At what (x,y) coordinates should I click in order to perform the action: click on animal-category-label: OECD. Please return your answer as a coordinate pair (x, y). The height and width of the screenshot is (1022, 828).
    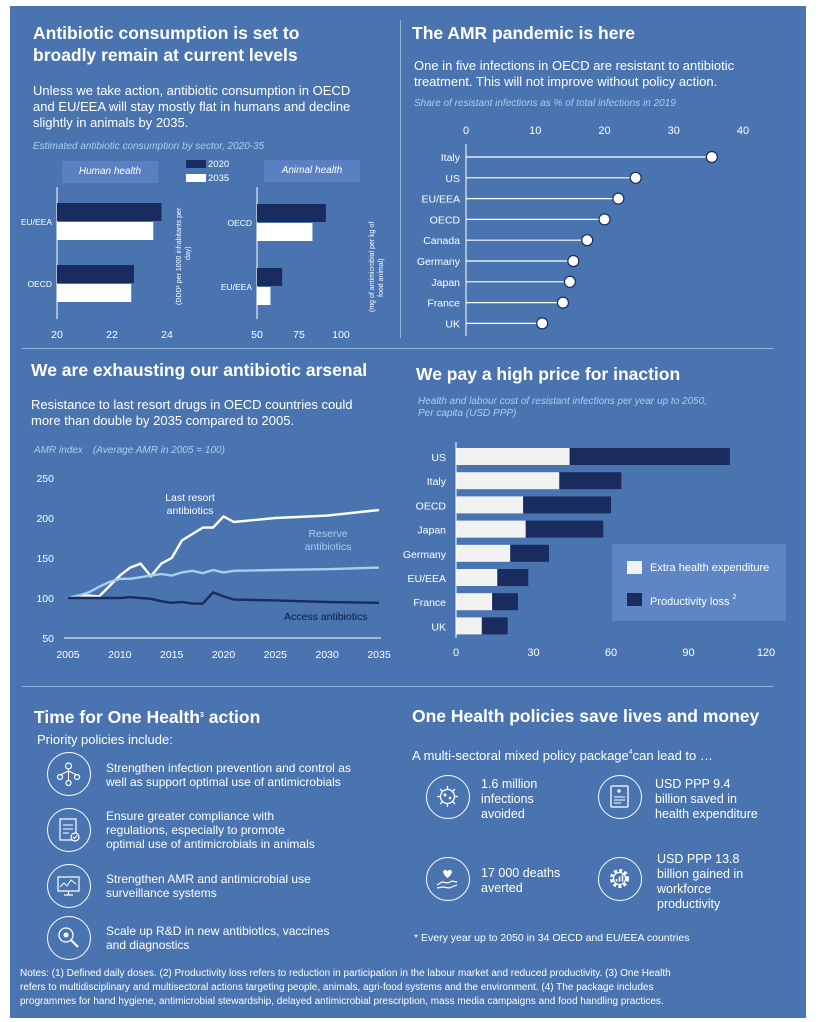
    Looking at the image, I should click on (239, 223).